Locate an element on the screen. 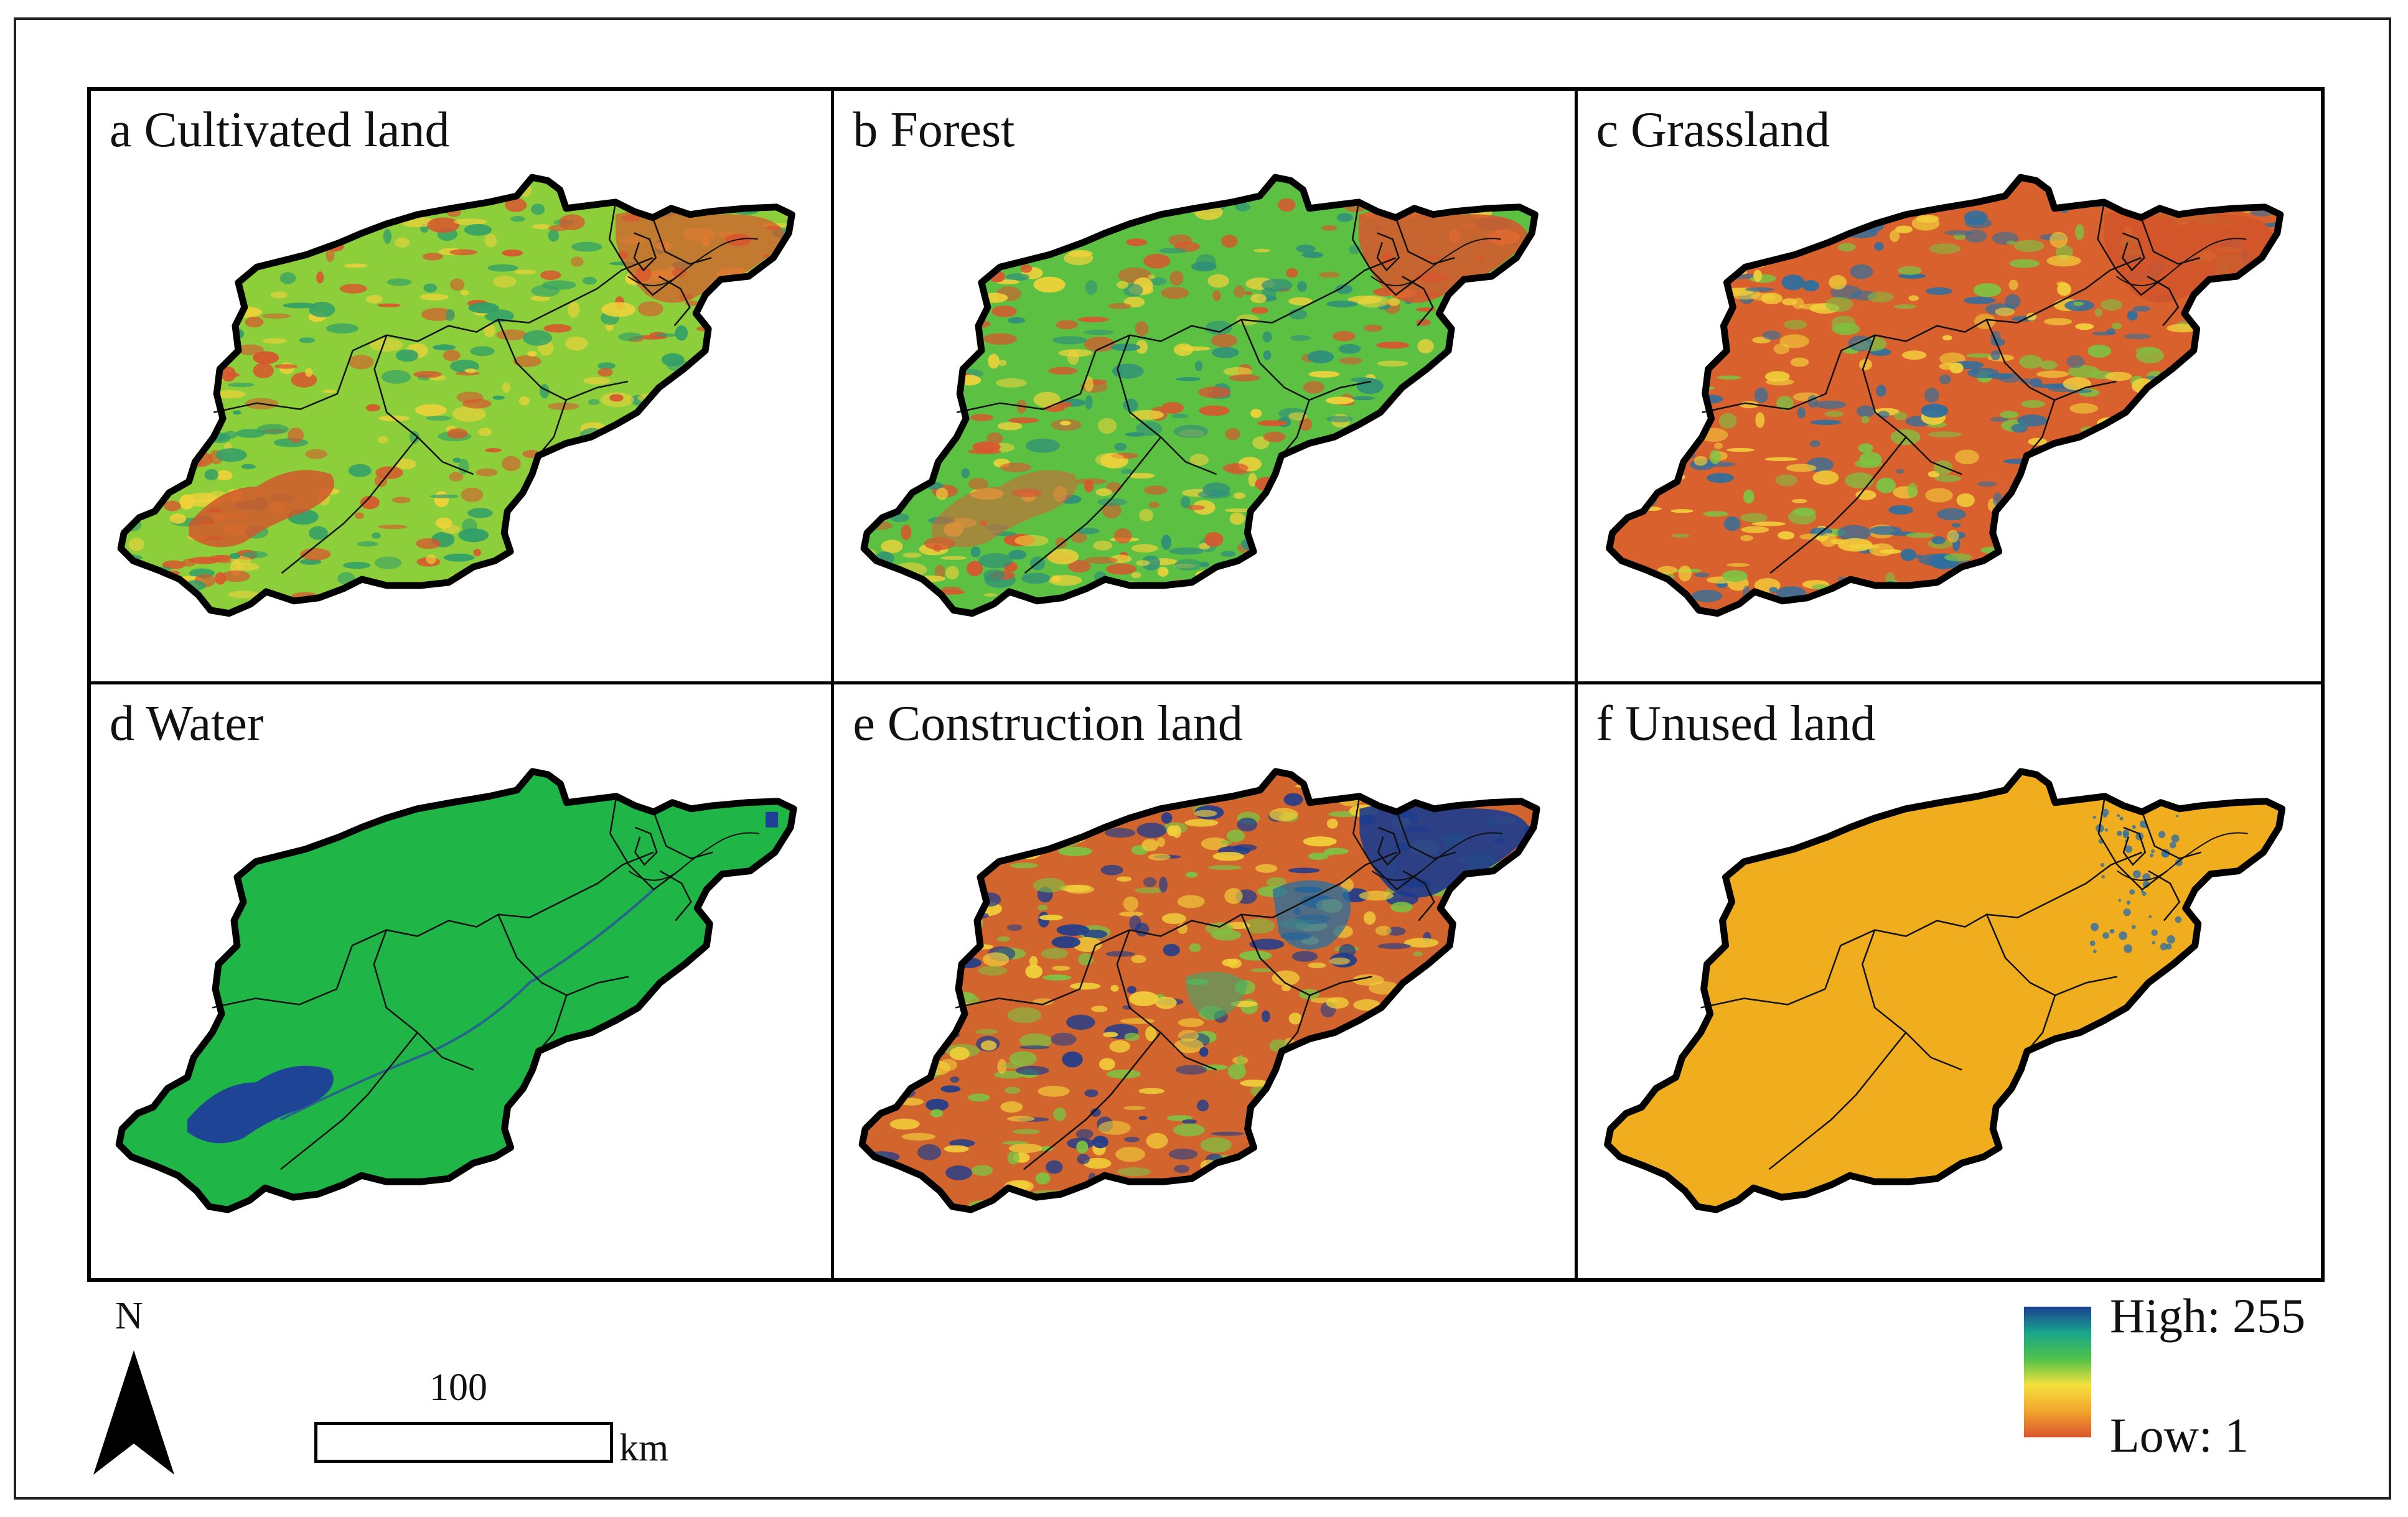  panel-title: b Forest is located at coordinates (934, 130).